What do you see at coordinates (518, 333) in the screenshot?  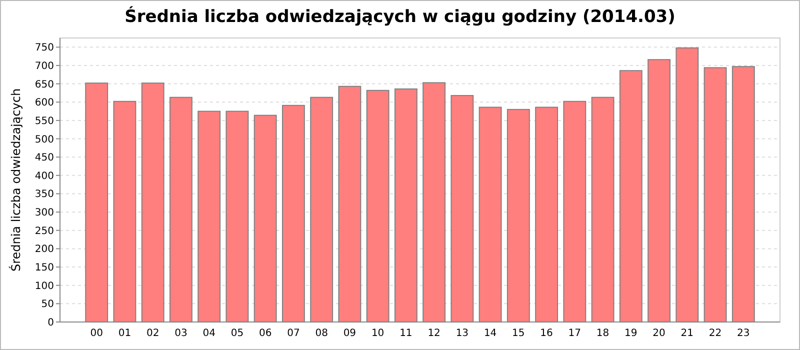 I see `x-tick-label: 15` at bounding box center [518, 333].